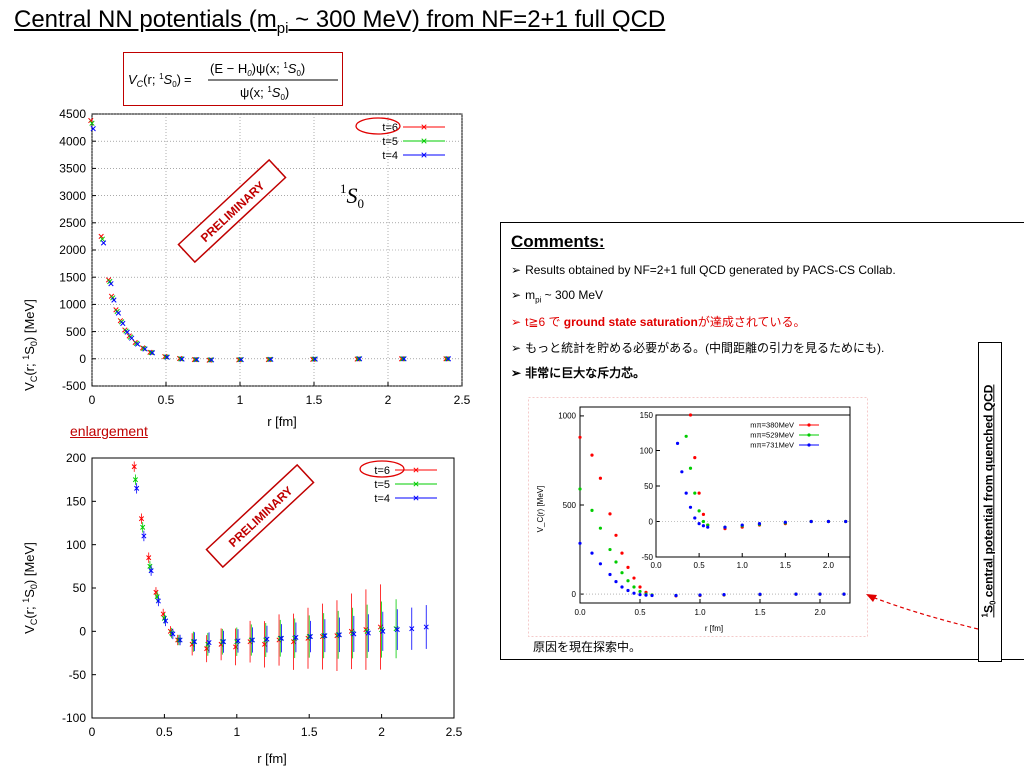 This screenshot has width=1024, height=768. I want to click on tick-label: -50, so click(647, 557).